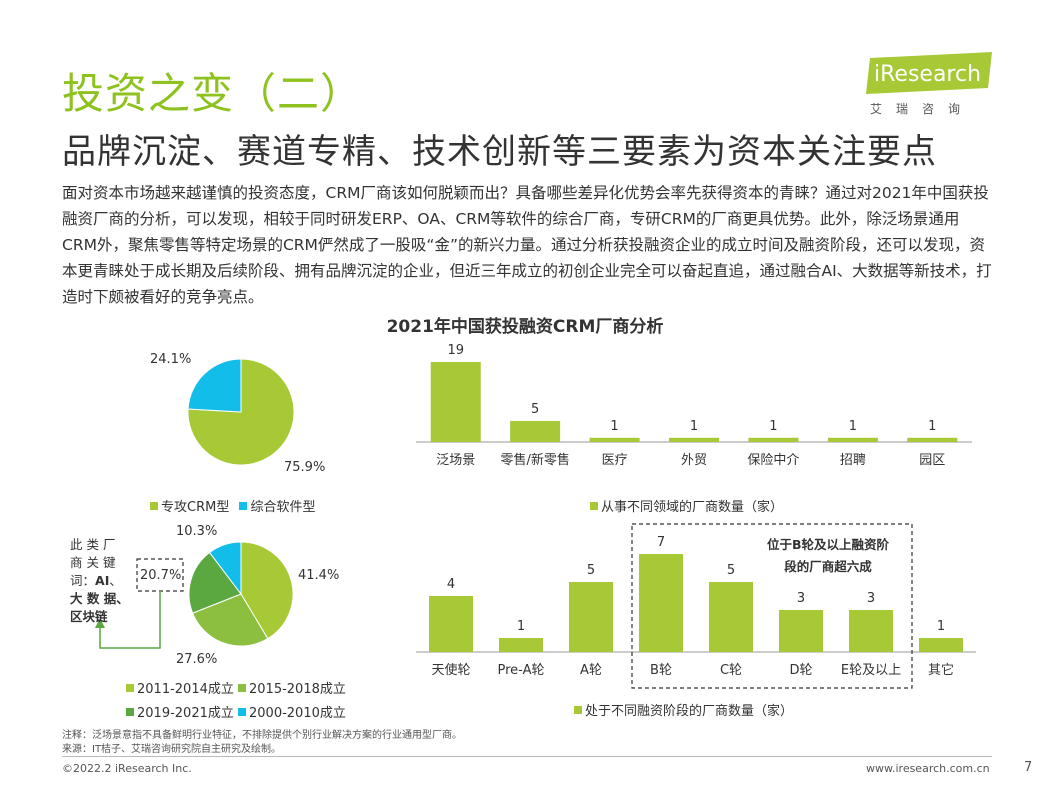 The width and height of the screenshot is (1050, 788). Describe the element at coordinates (236, 687) in the screenshot. I see `pie2-legend-row1: 2011-2014成立 2015-2018成立` at that location.